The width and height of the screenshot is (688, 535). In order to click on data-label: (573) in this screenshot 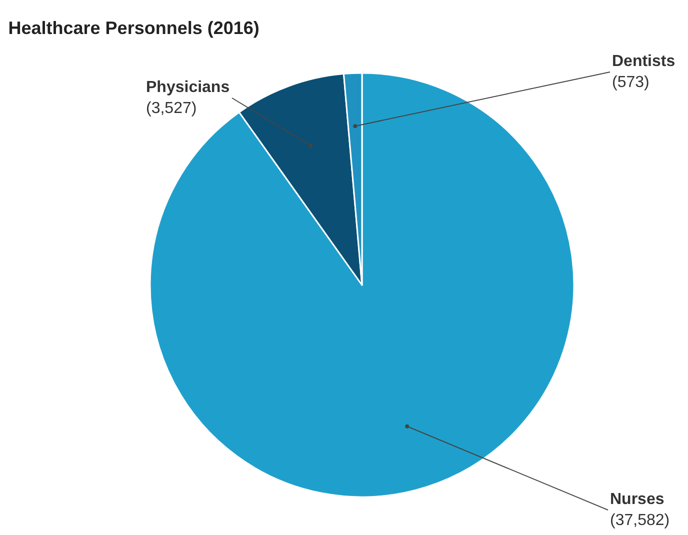, I will do `click(631, 82)`.